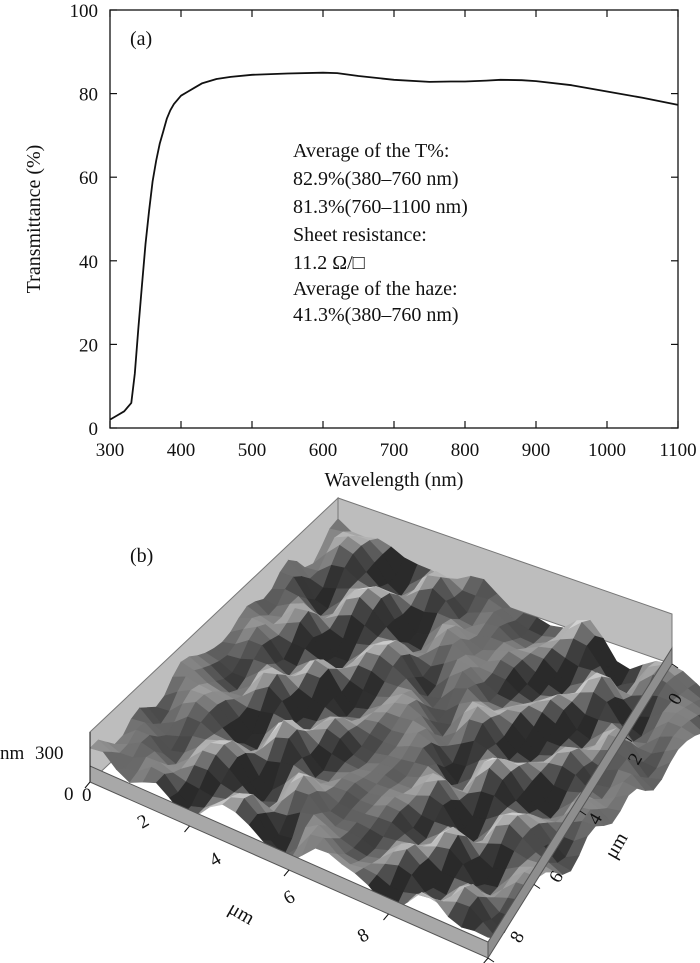  I want to click on front-skirt-right, so click(580, 803).